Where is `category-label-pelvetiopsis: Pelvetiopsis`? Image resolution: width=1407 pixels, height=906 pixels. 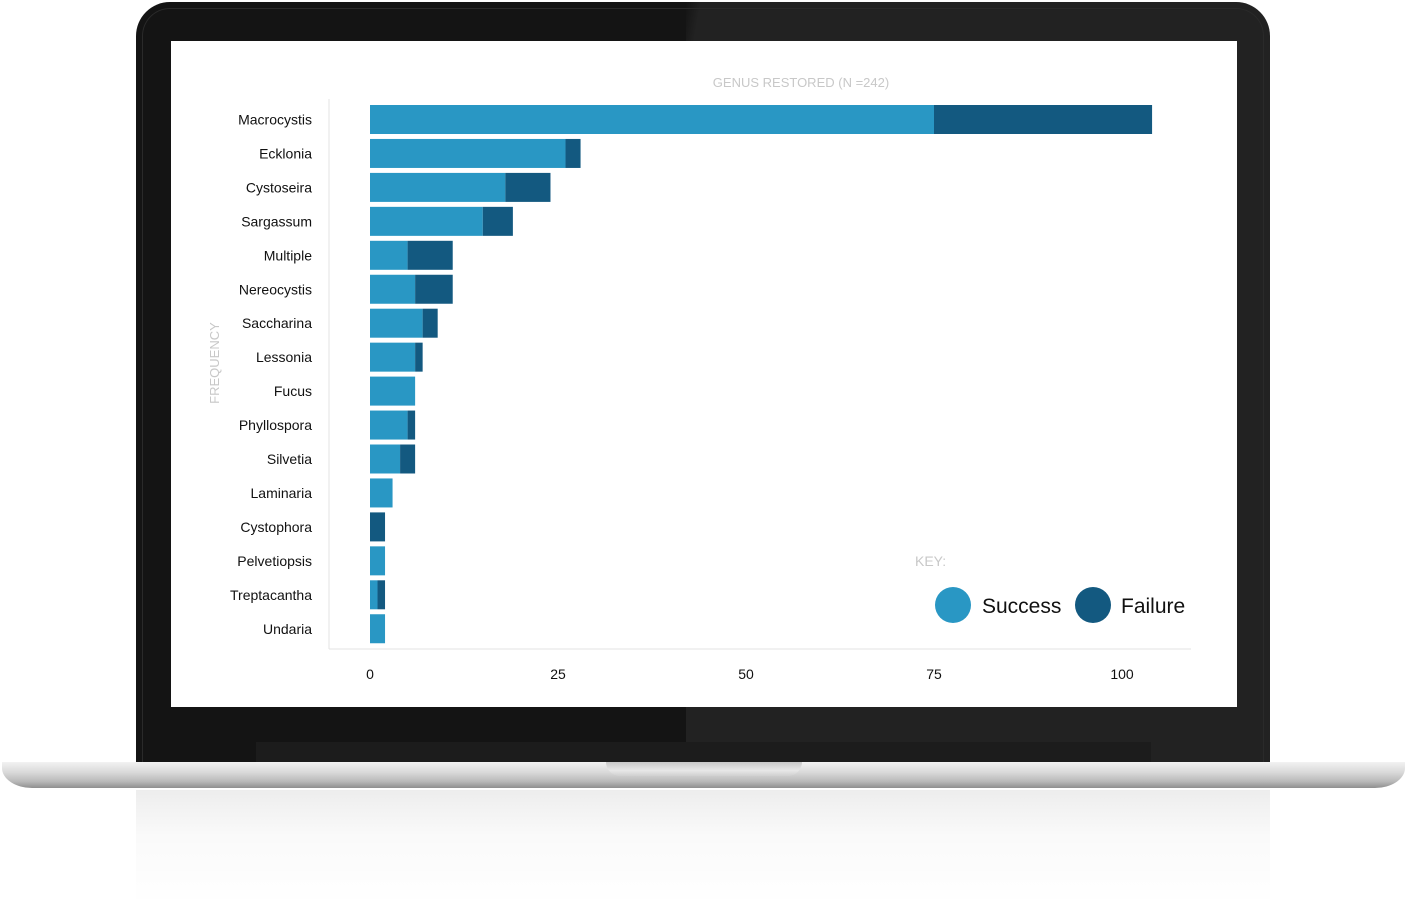
category-label-pelvetiopsis: Pelvetiopsis is located at coordinates (274, 561).